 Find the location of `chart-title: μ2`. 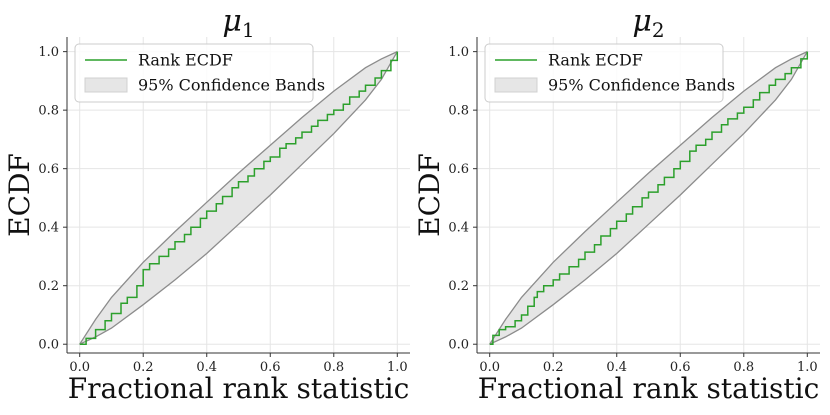

chart-title: μ2 is located at coordinates (648, 23).